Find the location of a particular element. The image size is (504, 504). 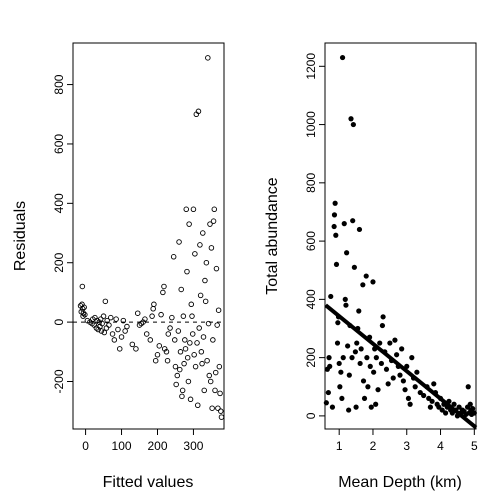

residuals-x-tick-label: 300 is located at coordinates (193, 446).